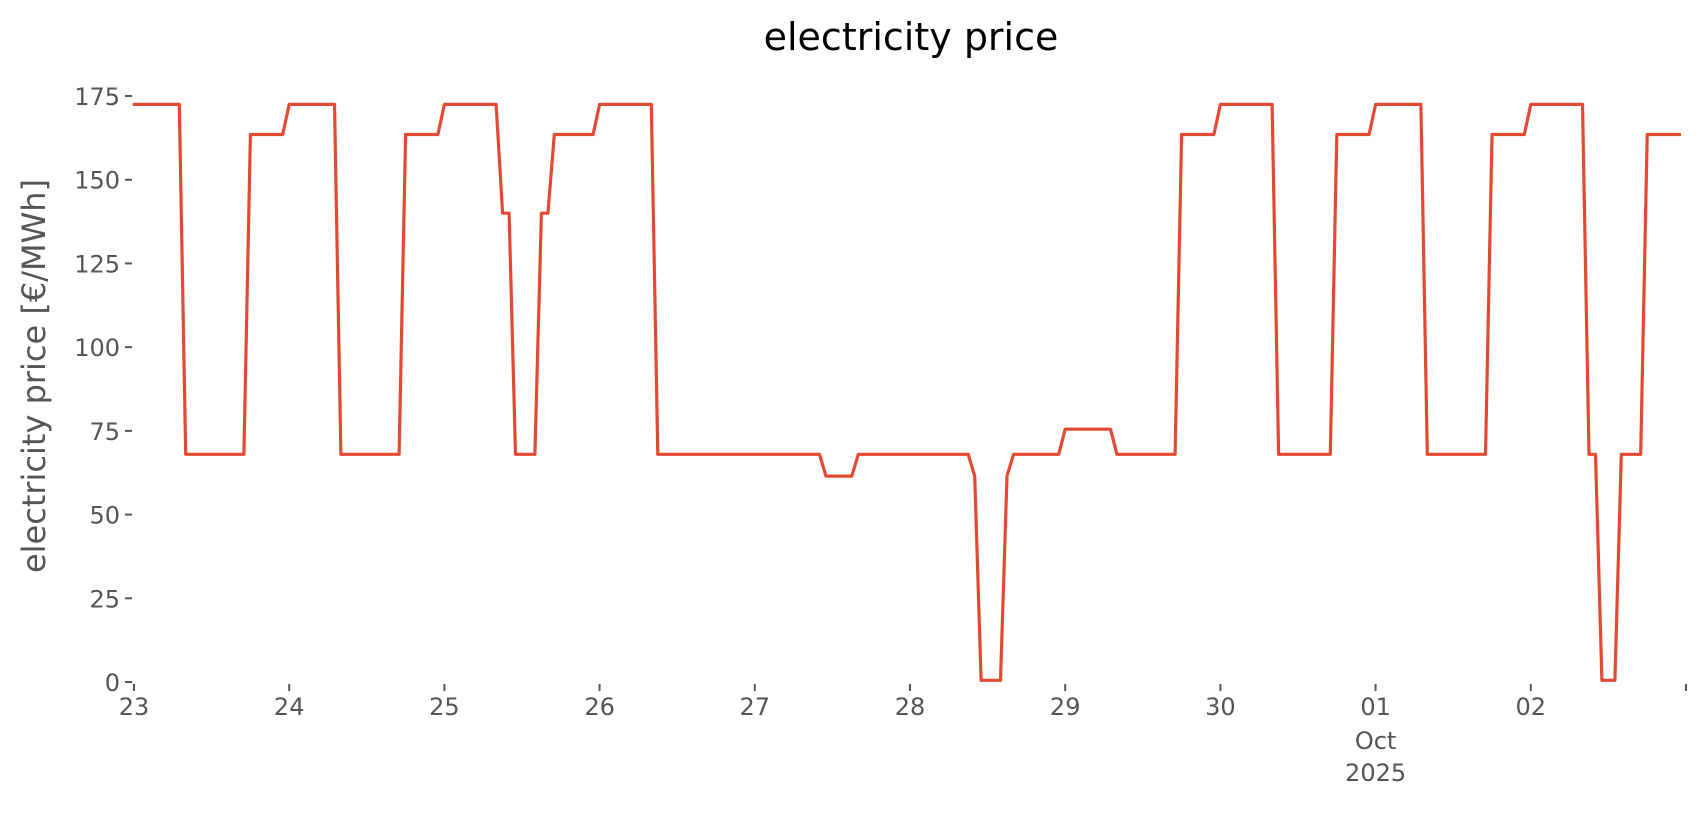 The width and height of the screenshot is (1706, 819). I want to click on x-tick-label: 30, so click(1220, 707).